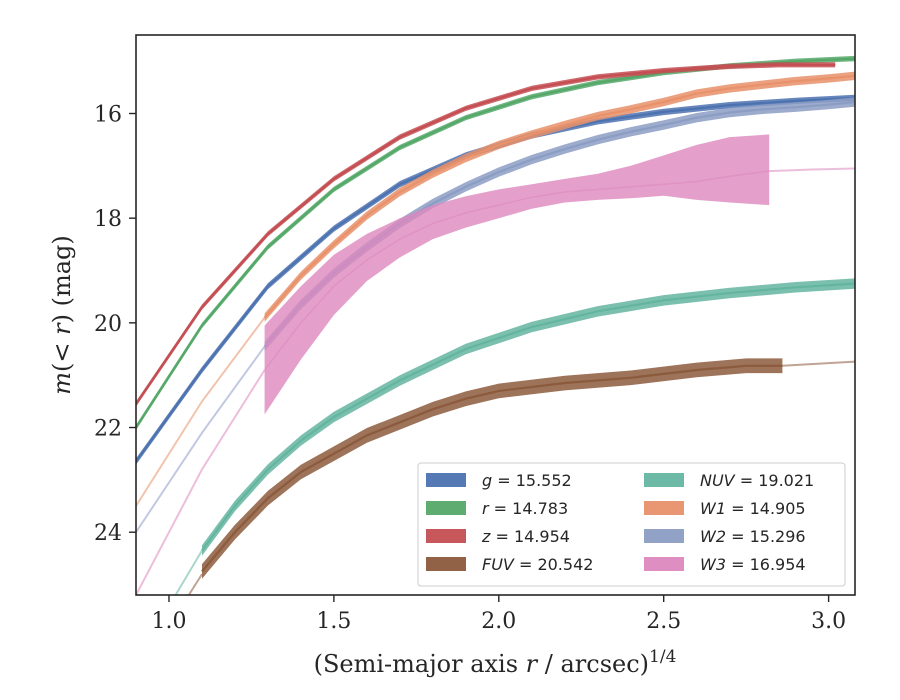  I want to click on legend-swatch-w1, so click(664, 508).